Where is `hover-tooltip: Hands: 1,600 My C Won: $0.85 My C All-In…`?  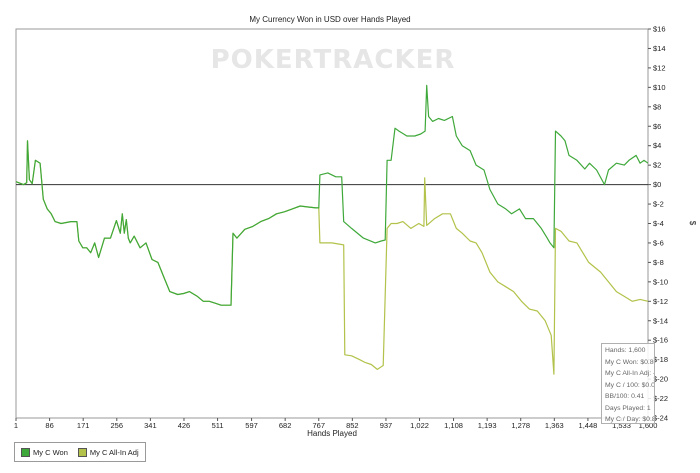 hover-tooltip: Hands: 1,600 My C Won: $0.85 My C All-In… is located at coordinates (628, 383).